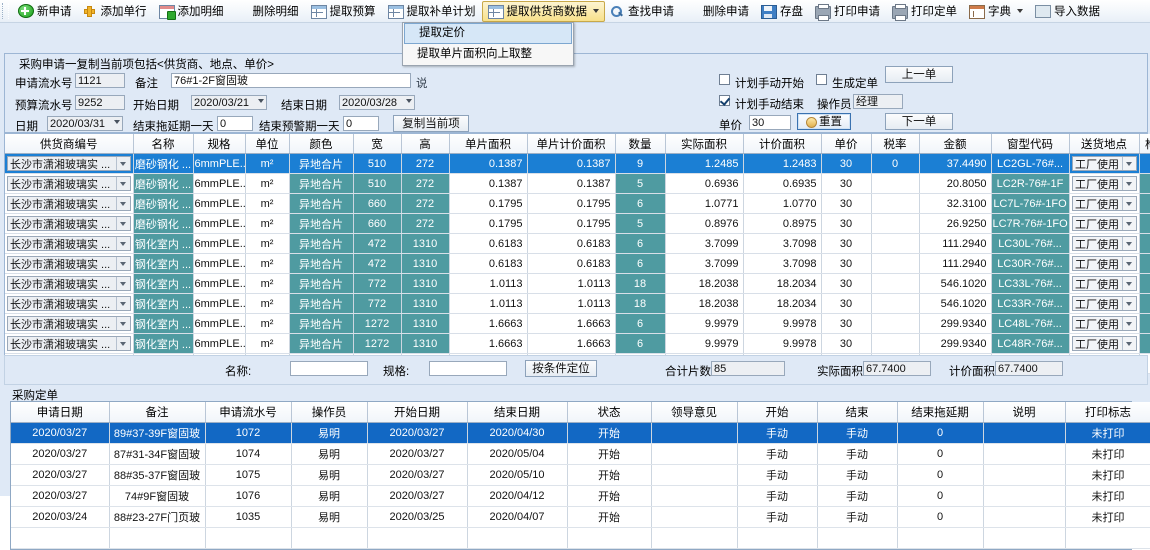  Describe the element at coordinates (425, 203) in the screenshot. I see `detail-cell-height: 272` at that location.